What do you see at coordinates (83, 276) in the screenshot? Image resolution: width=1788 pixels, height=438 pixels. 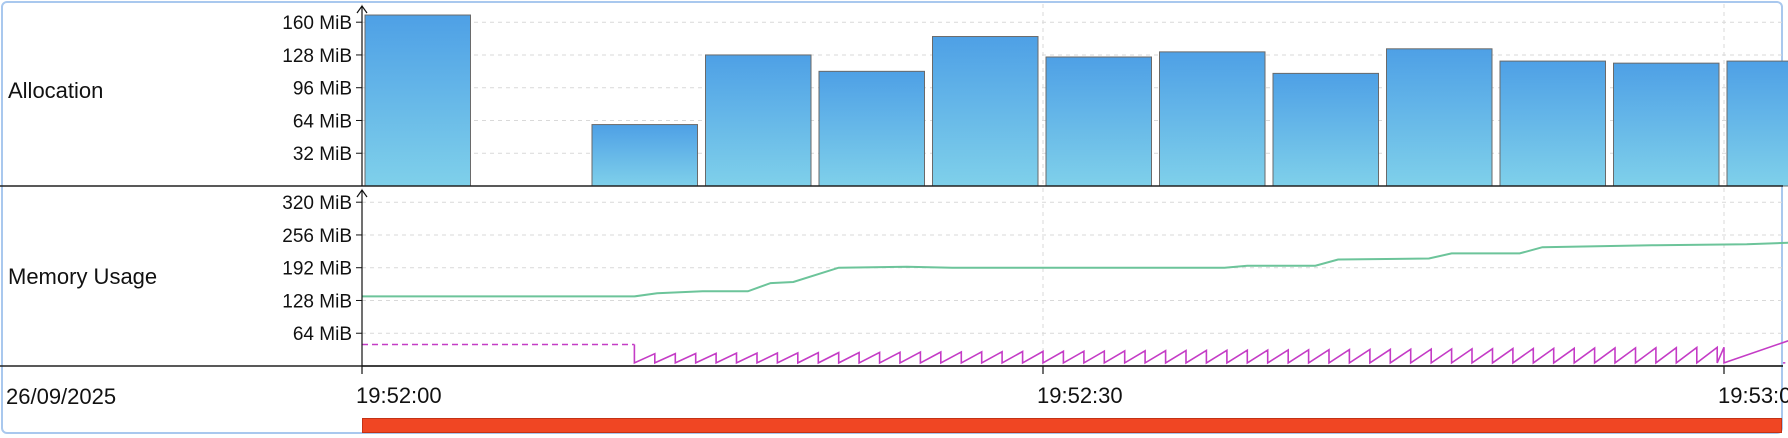 I see `memory-usage-row-label: Memory Usage` at bounding box center [83, 276].